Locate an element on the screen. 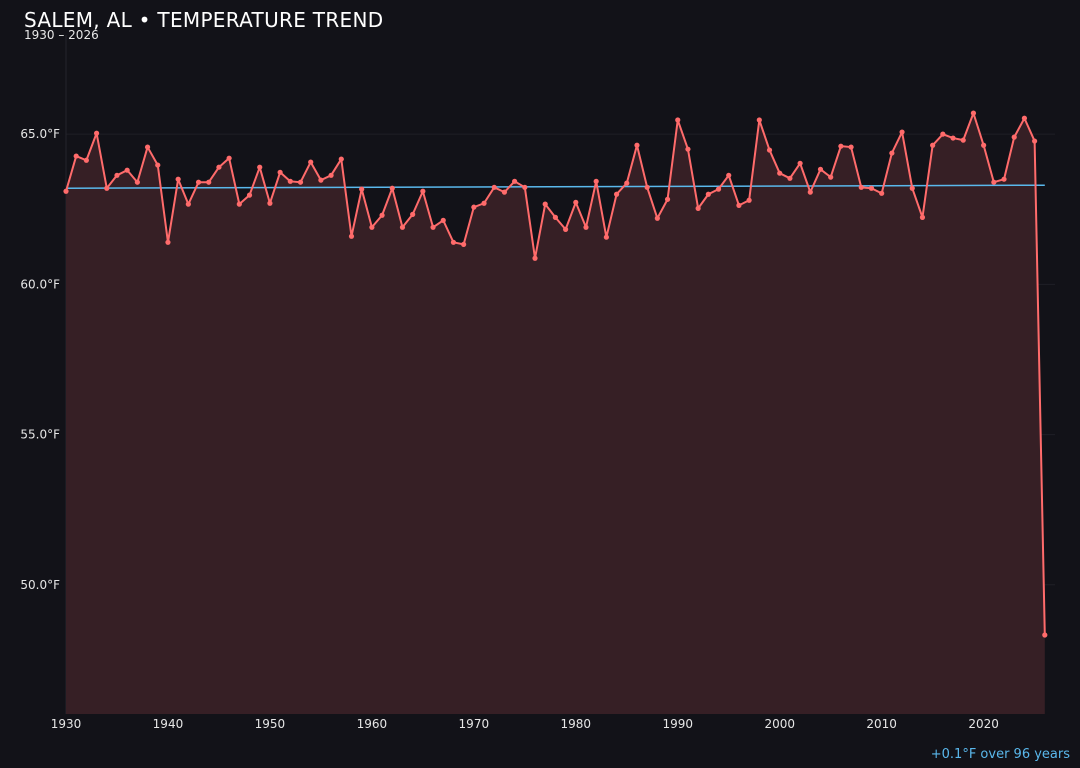  y-tick-label: 60.0°F is located at coordinates (40, 284).